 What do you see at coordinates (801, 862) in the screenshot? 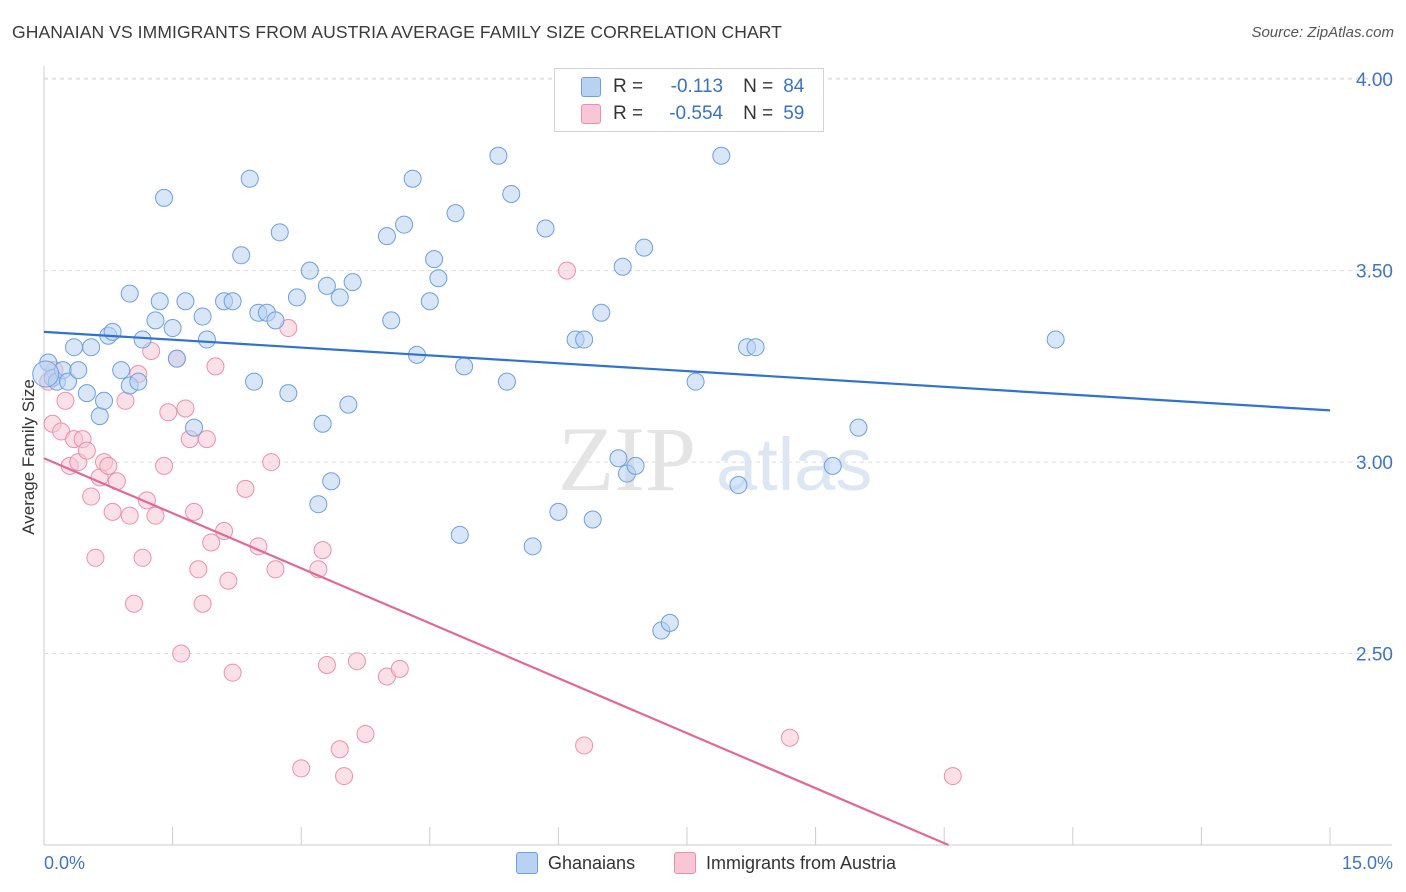
I see `series-label-austria: Immigrants from Austria` at bounding box center [801, 862].